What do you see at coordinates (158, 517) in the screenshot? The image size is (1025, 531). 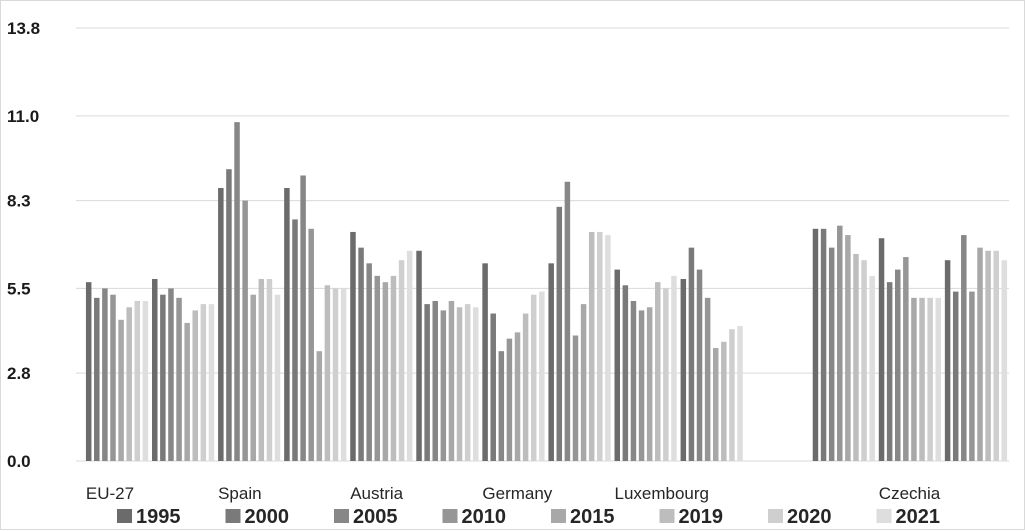 I see `legend-label: 1995` at bounding box center [158, 517].